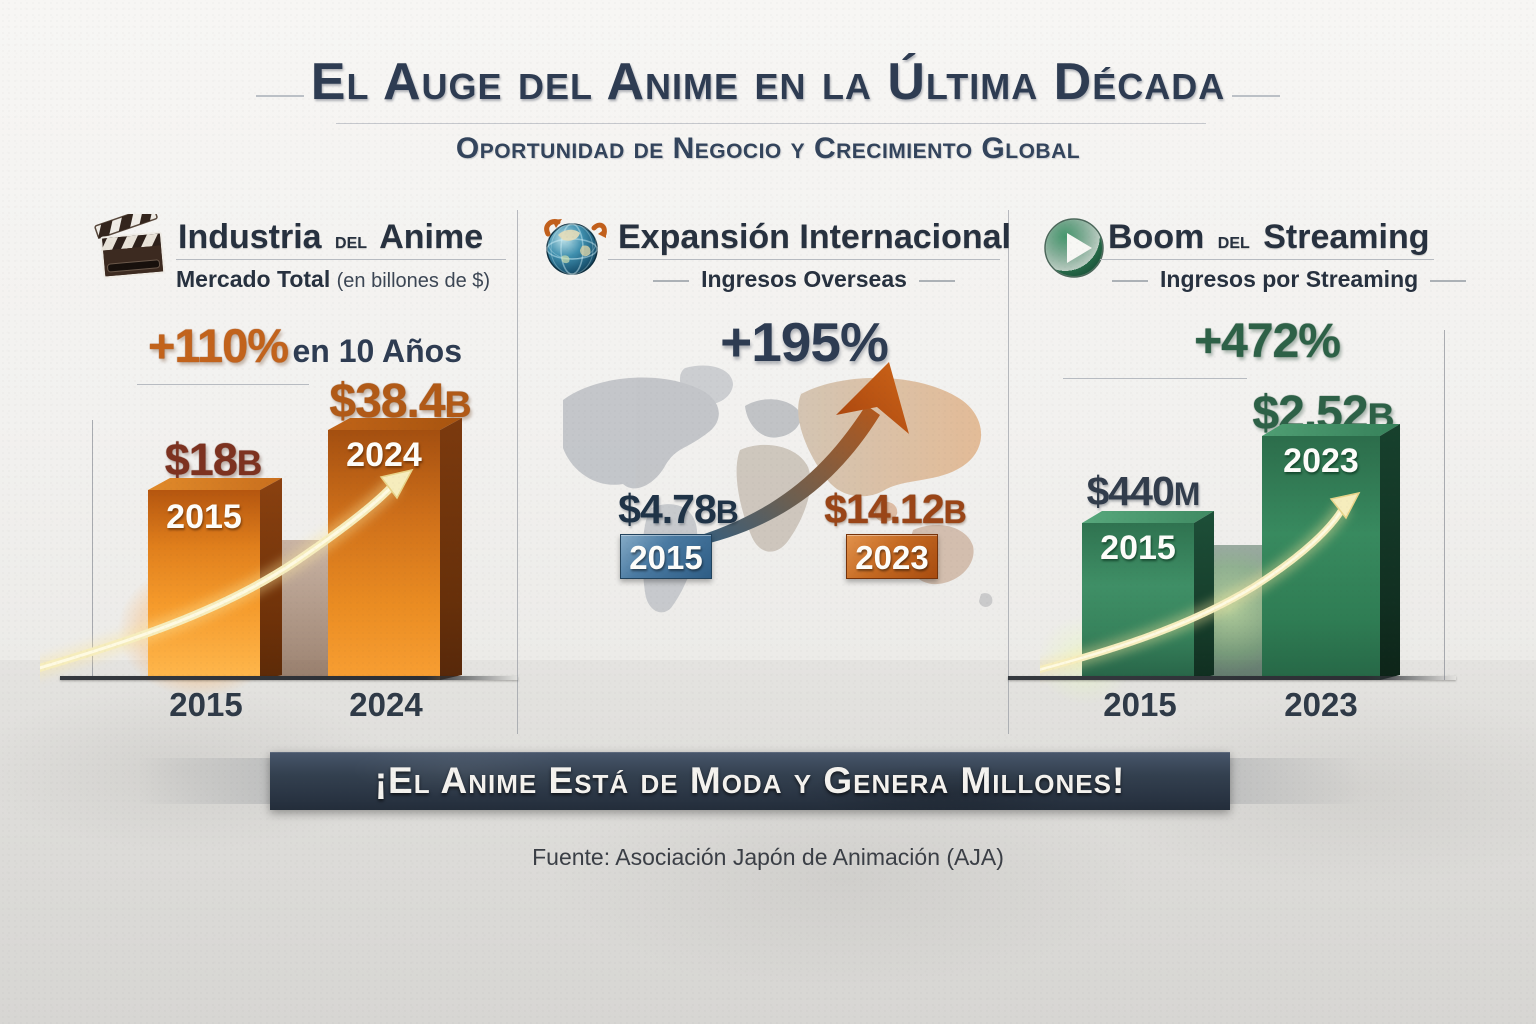  Describe the element at coordinates (431, 237) in the screenshot. I see `panel1-title-c: Anime` at that location.